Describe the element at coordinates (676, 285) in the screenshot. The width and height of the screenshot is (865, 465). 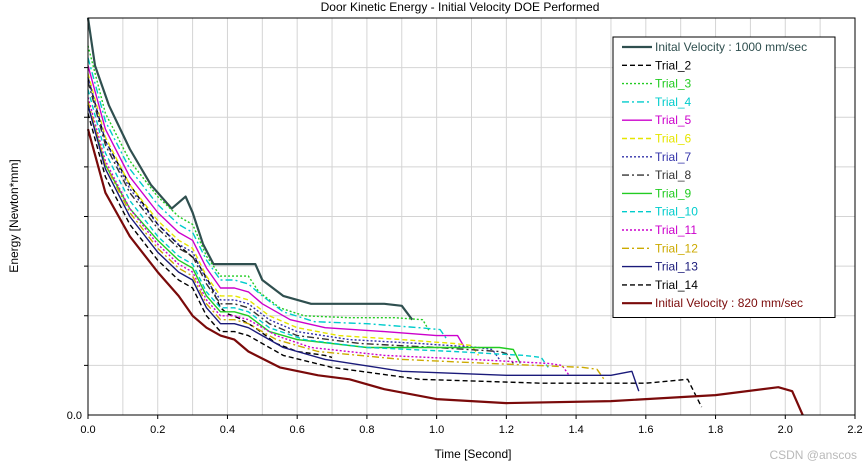
I see `legend-label: Trial_14` at that location.